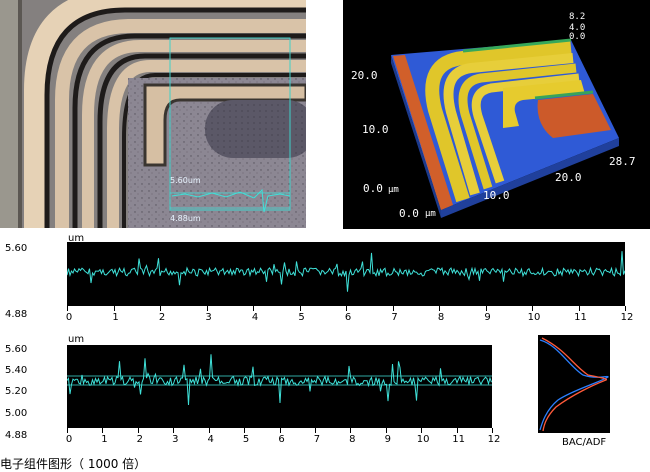 The image size is (650, 472). Describe the element at coordinates (16, 370) in the screenshot. I see `profile-bottom-y-tick-5-40: 5.40` at that location.